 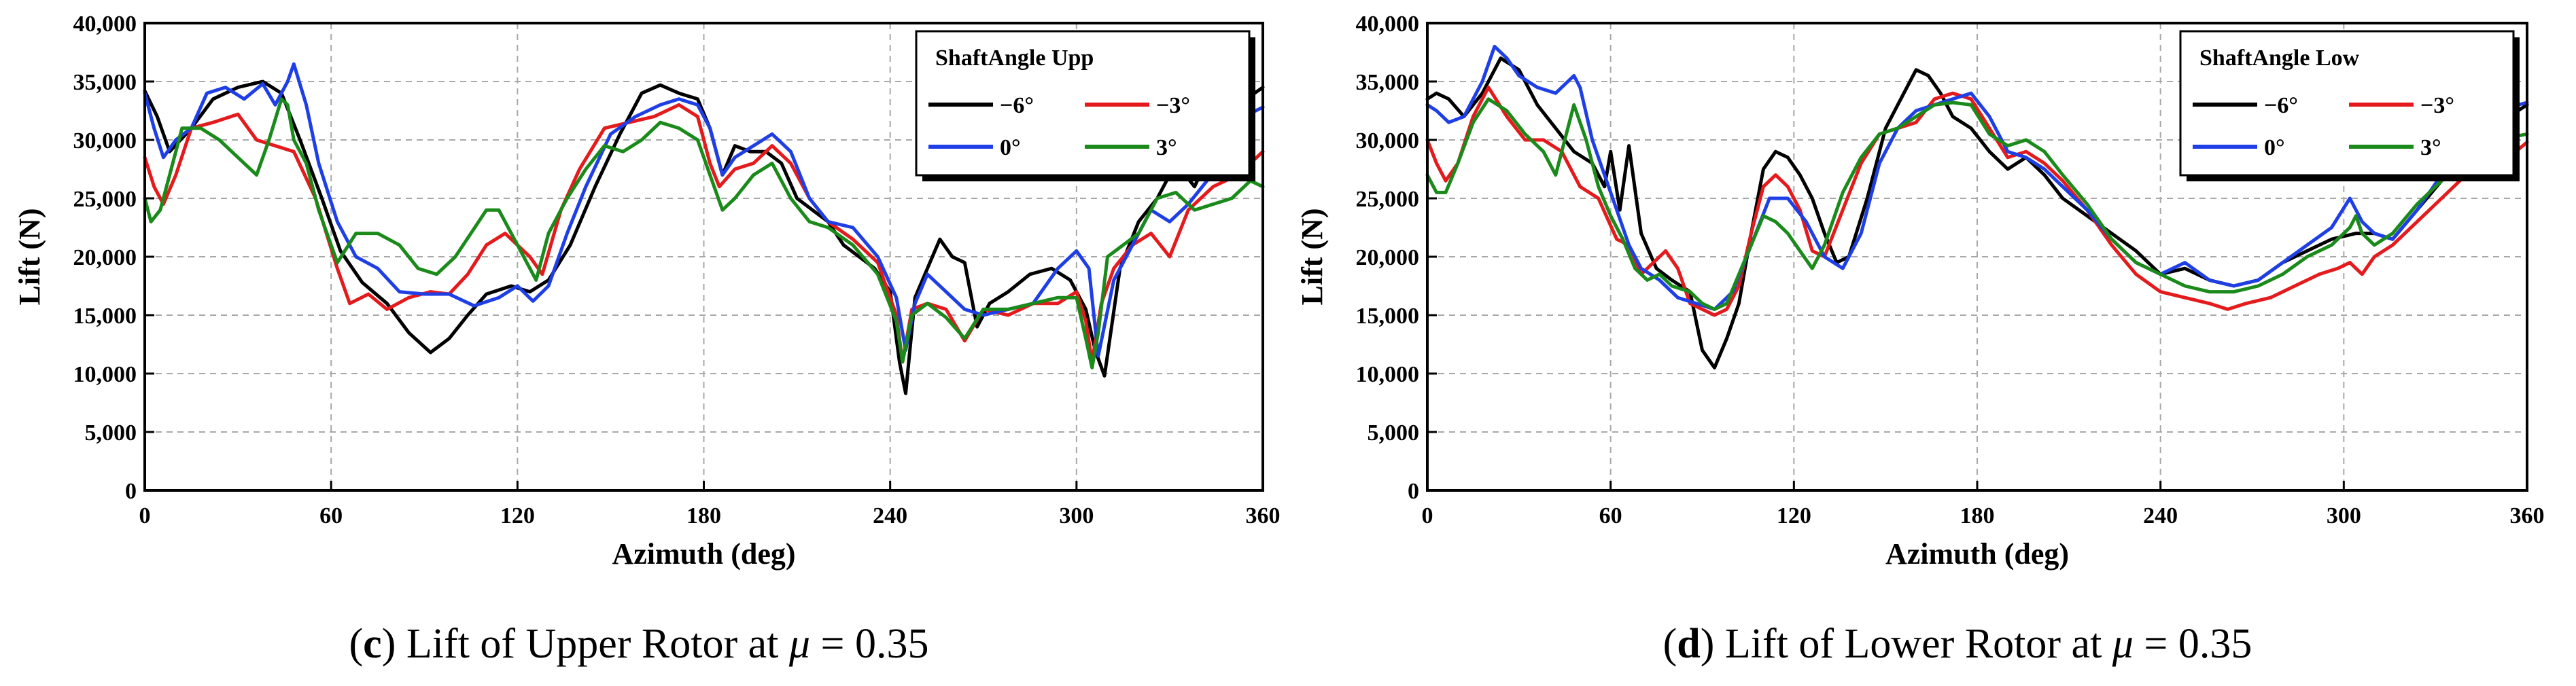 I want to click on figure-caption: (c) Lift of Upper Rotor at μ = 0.35, so click(x=639, y=644).